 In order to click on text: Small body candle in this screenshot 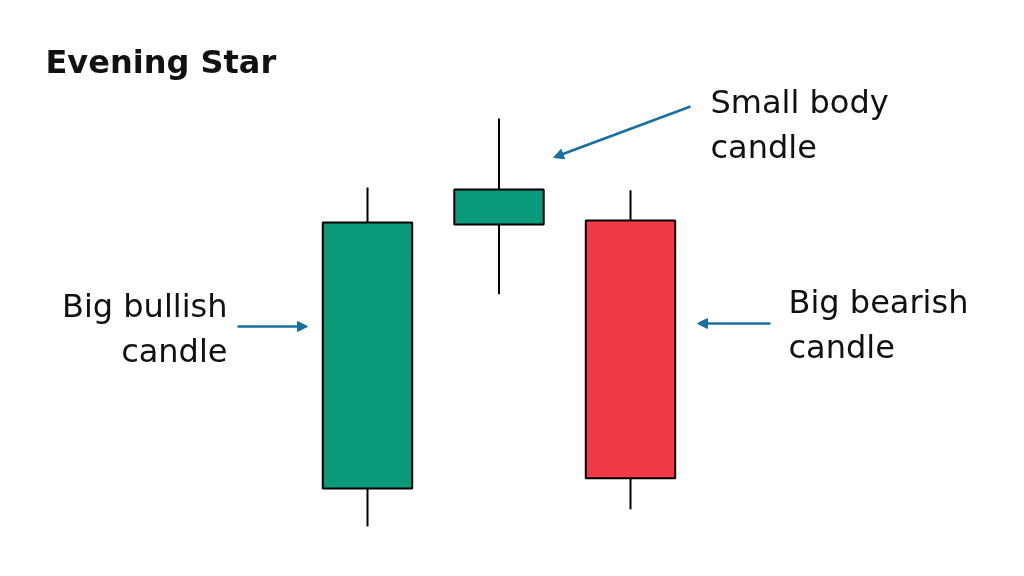, I will do `click(799, 124)`.